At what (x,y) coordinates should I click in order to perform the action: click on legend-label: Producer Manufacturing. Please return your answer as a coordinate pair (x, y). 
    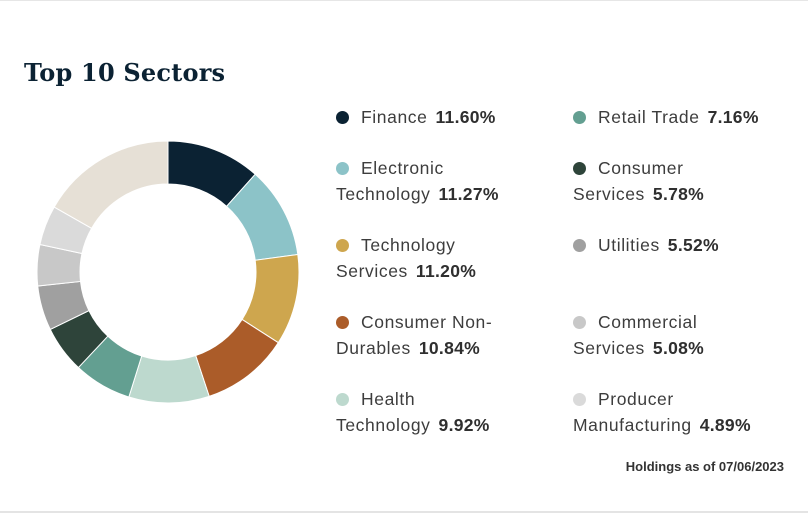
    Looking at the image, I should click on (632, 412).